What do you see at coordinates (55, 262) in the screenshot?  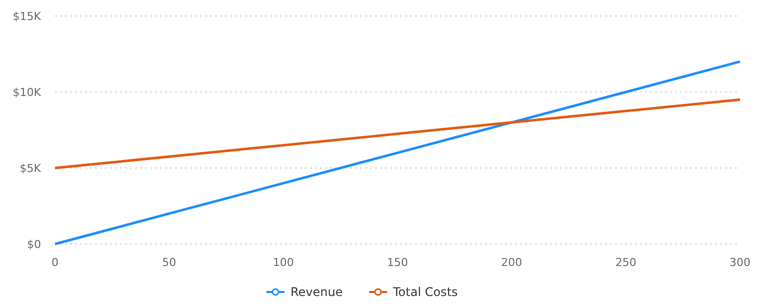 I see `x-tick-label: 0` at bounding box center [55, 262].